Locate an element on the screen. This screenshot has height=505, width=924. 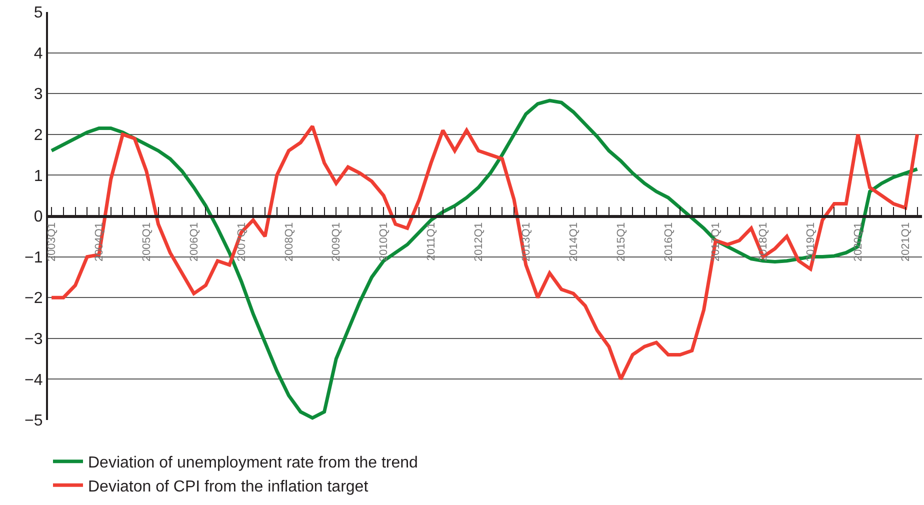
y-tick-label: 2 is located at coordinates (38, 135).